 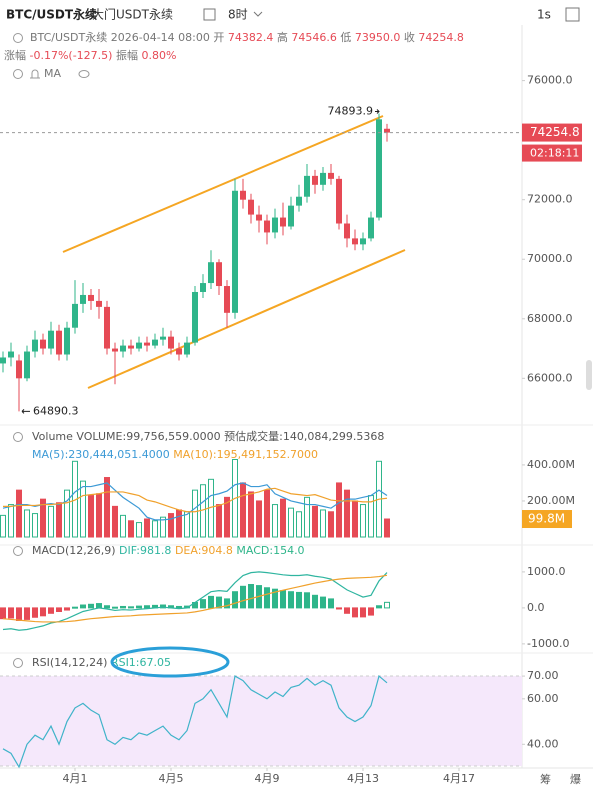 What do you see at coordinates (270, 550) in the screenshot?
I see `legend-entry: MACD:154.0` at bounding box center [270, 550].